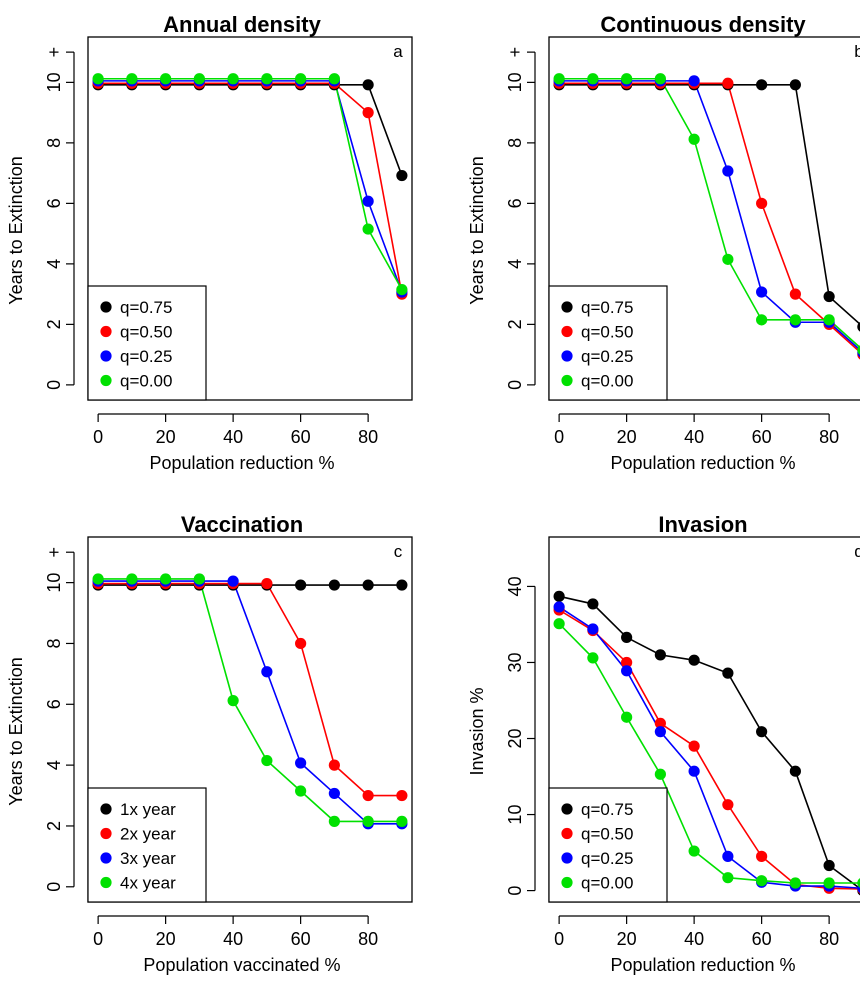  I want to click on chart-title: Vaccination, so click(242, 524).